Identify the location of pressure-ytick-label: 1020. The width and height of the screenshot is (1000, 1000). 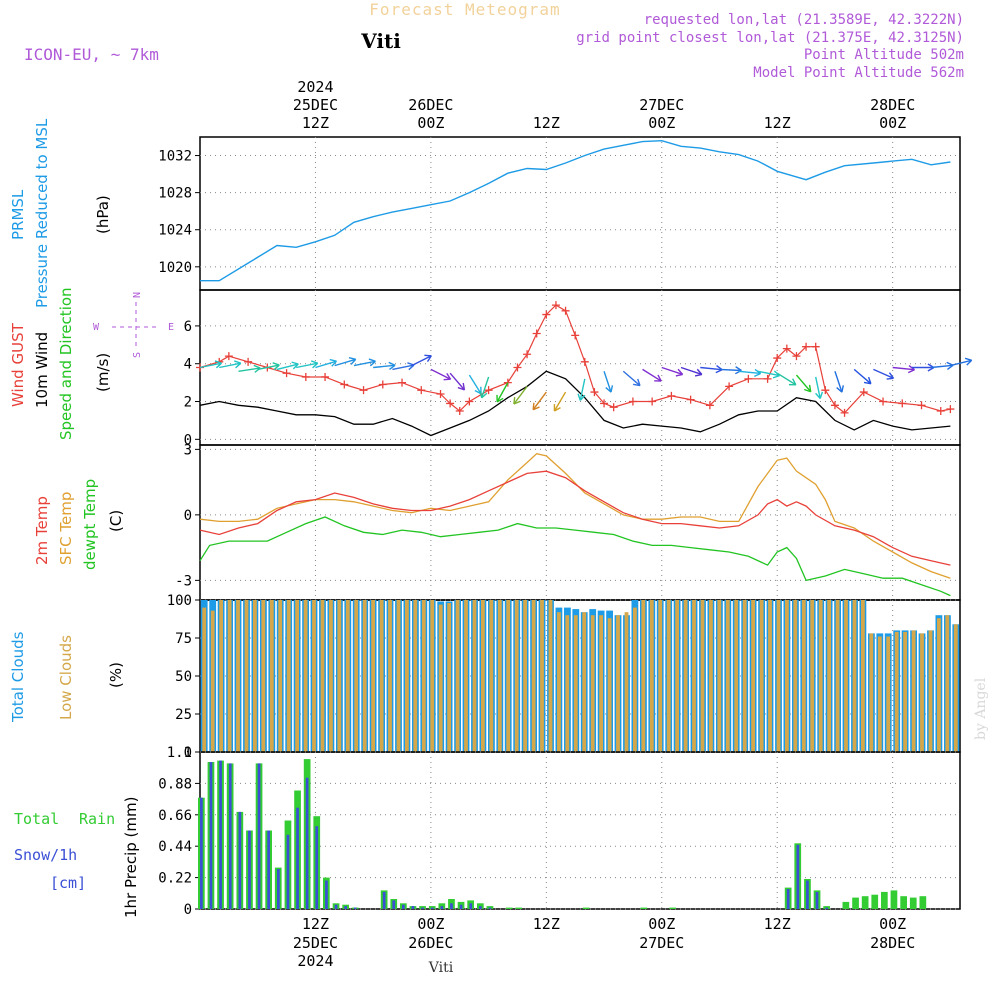
(175, 268).